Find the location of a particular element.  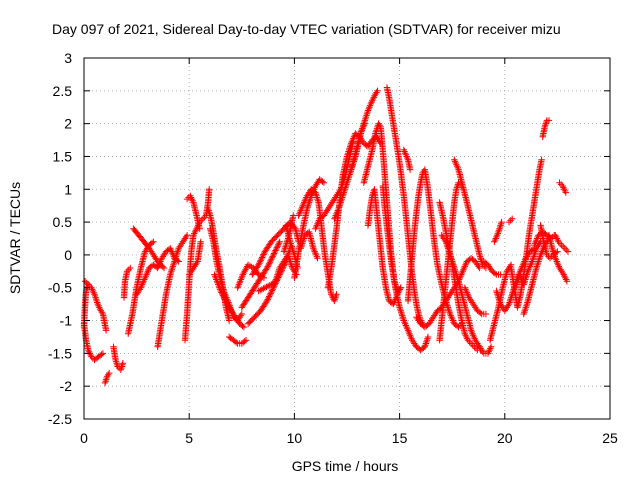

series-arc09 is located at coordinates (157, 271).